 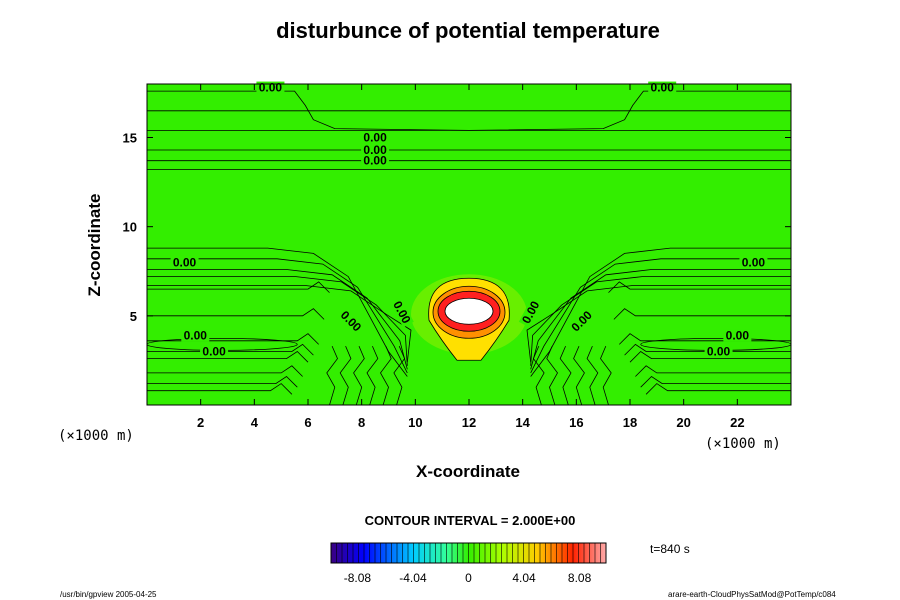 I want to click on anomaly-group, so click(x=469, y=317).